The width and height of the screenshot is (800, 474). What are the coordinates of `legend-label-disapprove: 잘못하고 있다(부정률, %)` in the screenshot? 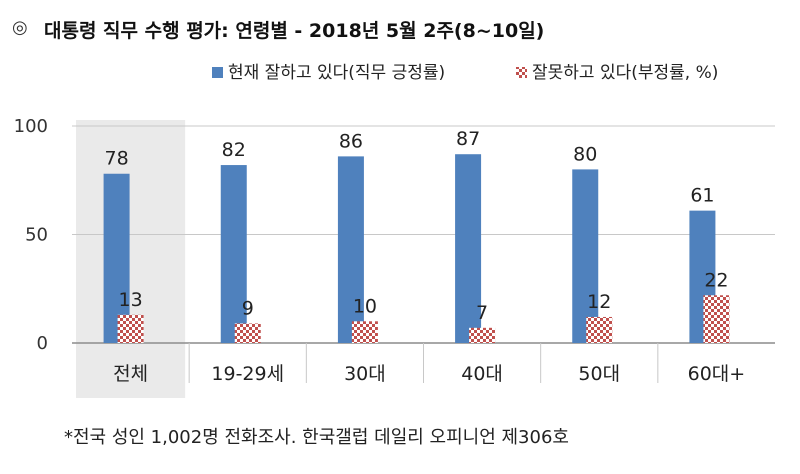 It's located at (625, 73).